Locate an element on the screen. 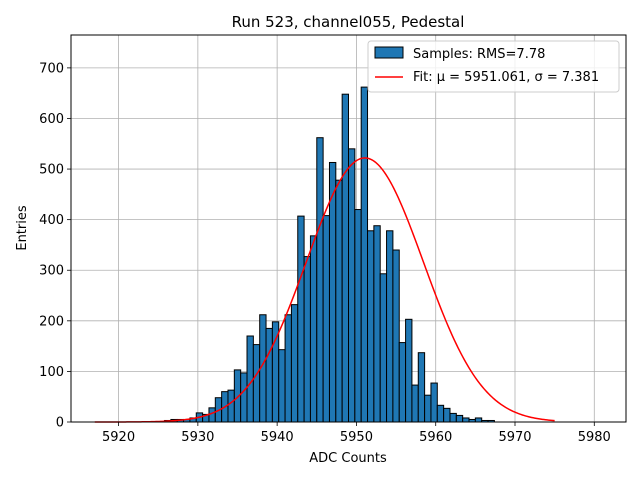  y-tick-label: 700 is located at coordinates (51, 68).